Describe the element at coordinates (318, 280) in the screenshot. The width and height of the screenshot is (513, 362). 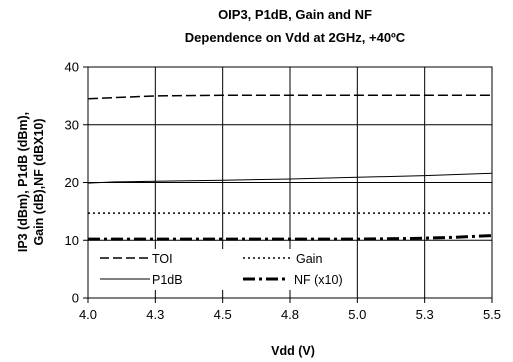
I see `legend-label-nf: NF (x10)` at that location.